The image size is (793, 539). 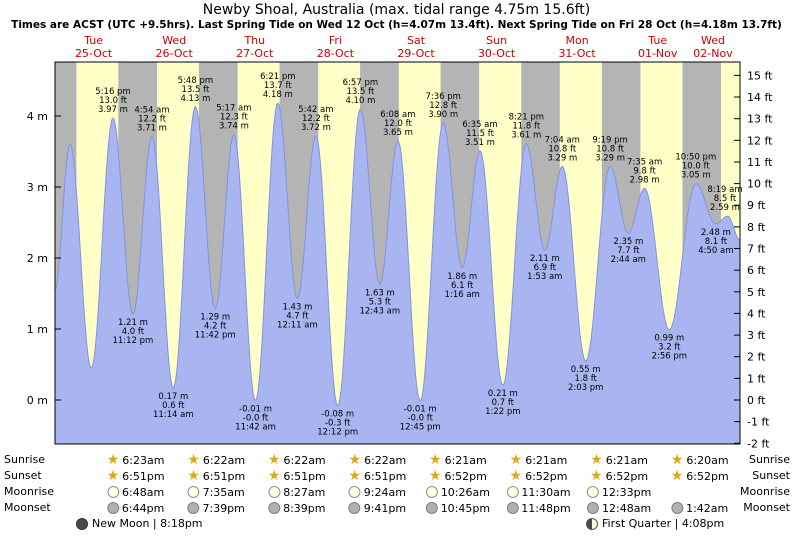 I want to click on tide-annotation: 11:42 am, so click(x=255, y=428).